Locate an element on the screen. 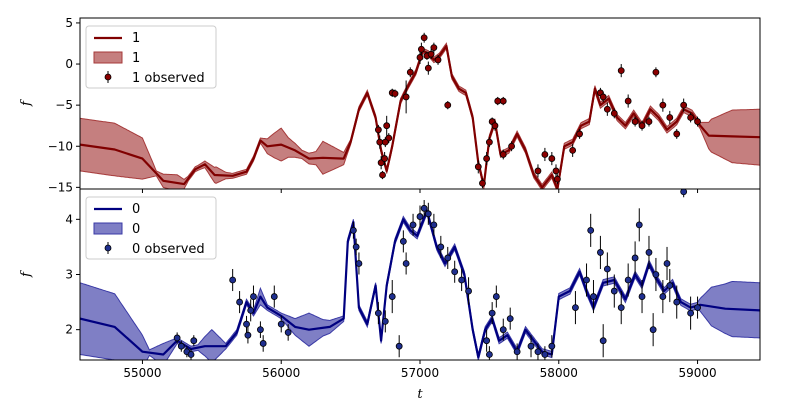 This screenshot has width=800, height=400. legend-entry-label: 0 observed is located at coordinates (168, 249).